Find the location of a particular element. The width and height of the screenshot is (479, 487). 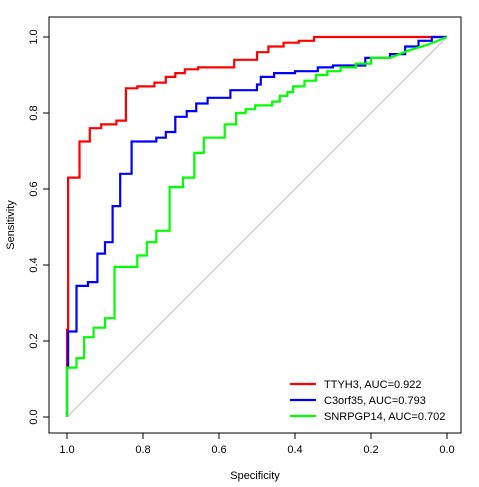

x-tick-label: 0.2 is located at coordinates (370, 450).